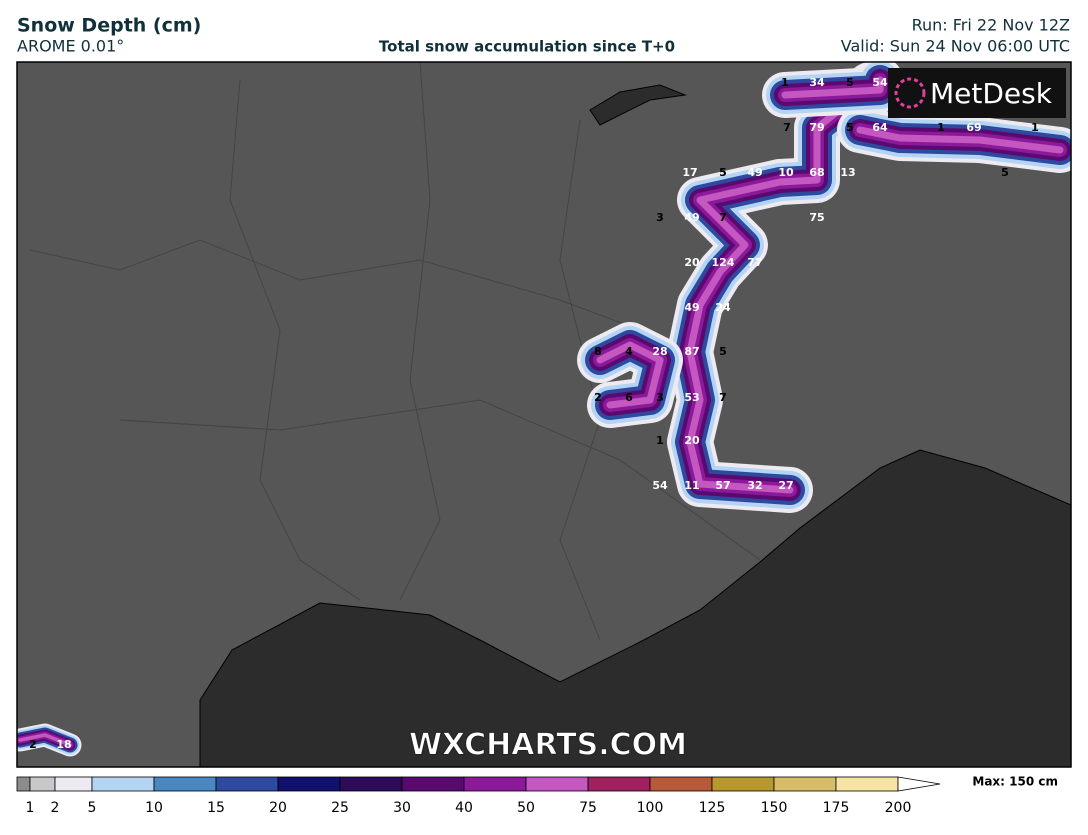  I want to click on point-value: 28, so click(659, 351).